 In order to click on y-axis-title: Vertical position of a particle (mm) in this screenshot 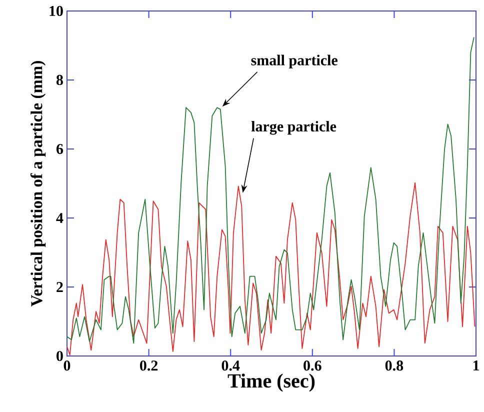, I will do `click(38, 183)`.